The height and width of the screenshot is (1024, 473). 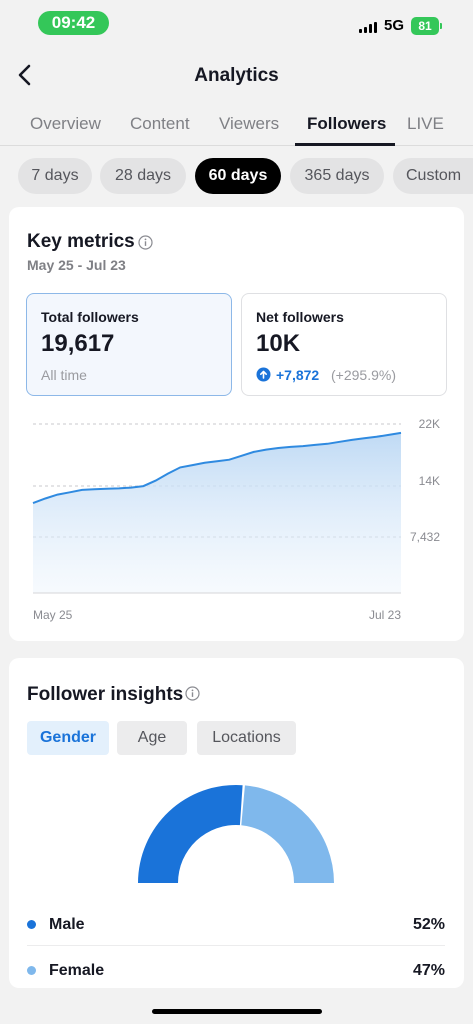 What do you see at coordinates (152, 738) in the screenshot?
I see `segment-age: Age` at bounding box center [152, 738].